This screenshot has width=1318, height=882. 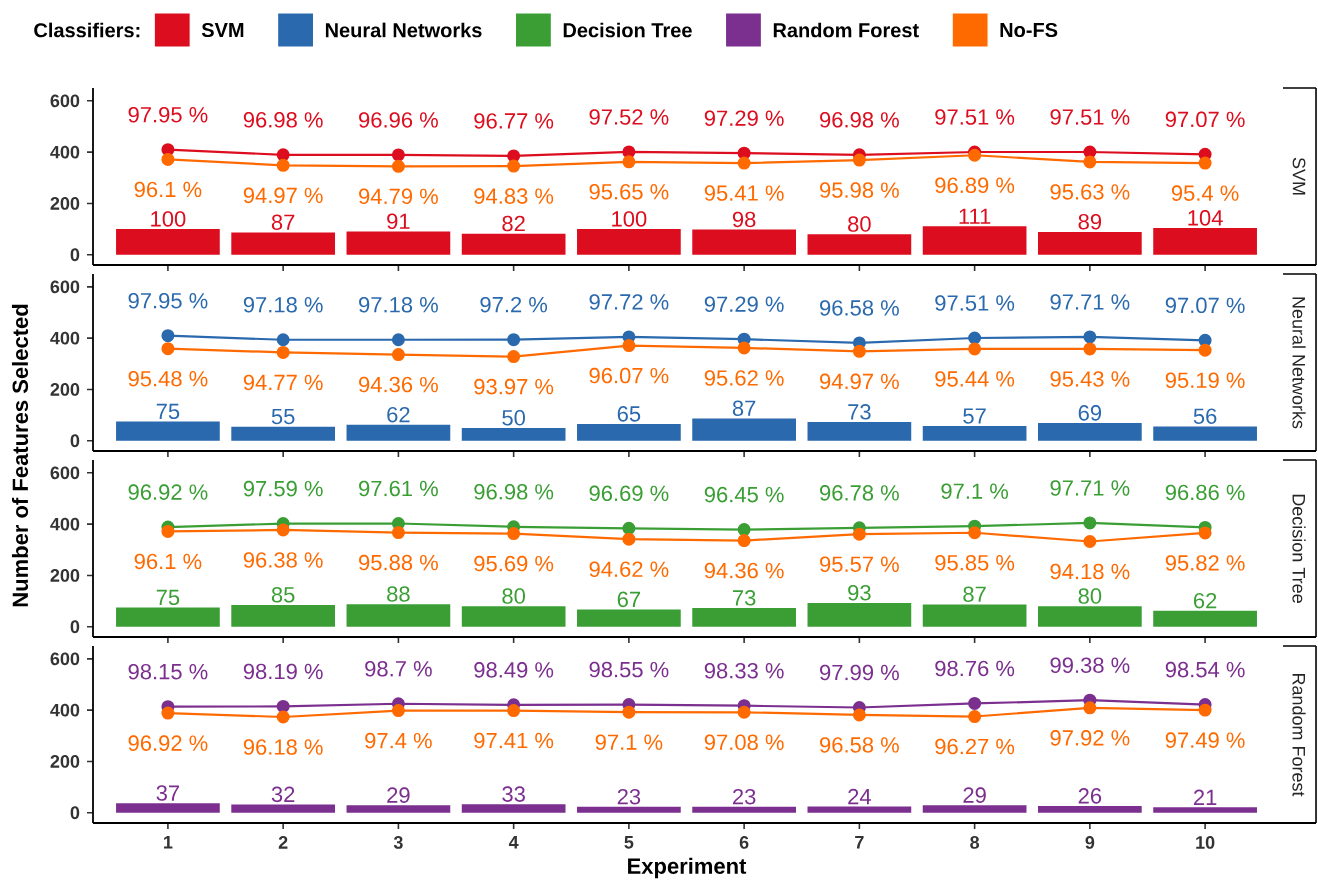 What do you see at coordinates (20, 455) in the screenshot?
I see `y-axis-title: Number of Features Selected` at bounding box center [20, 455].